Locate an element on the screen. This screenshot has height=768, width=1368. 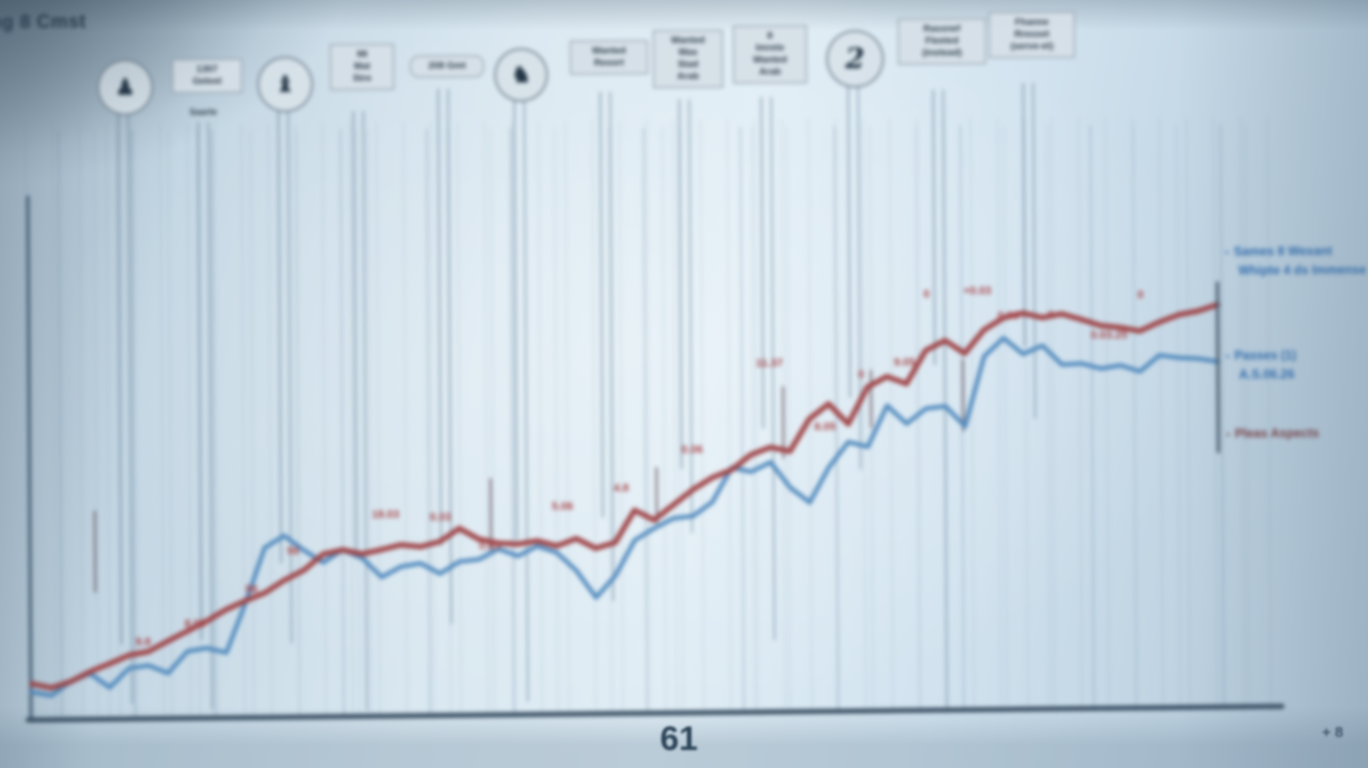
legend-entry-sub: Whipte 4 ds Immense is located at coordinates (1302, 270).